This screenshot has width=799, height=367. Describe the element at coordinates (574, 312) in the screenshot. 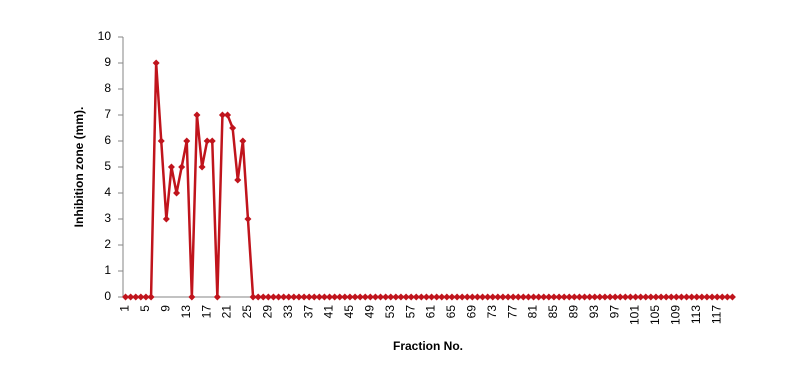

I see `x-tick-label: 89` at that location.